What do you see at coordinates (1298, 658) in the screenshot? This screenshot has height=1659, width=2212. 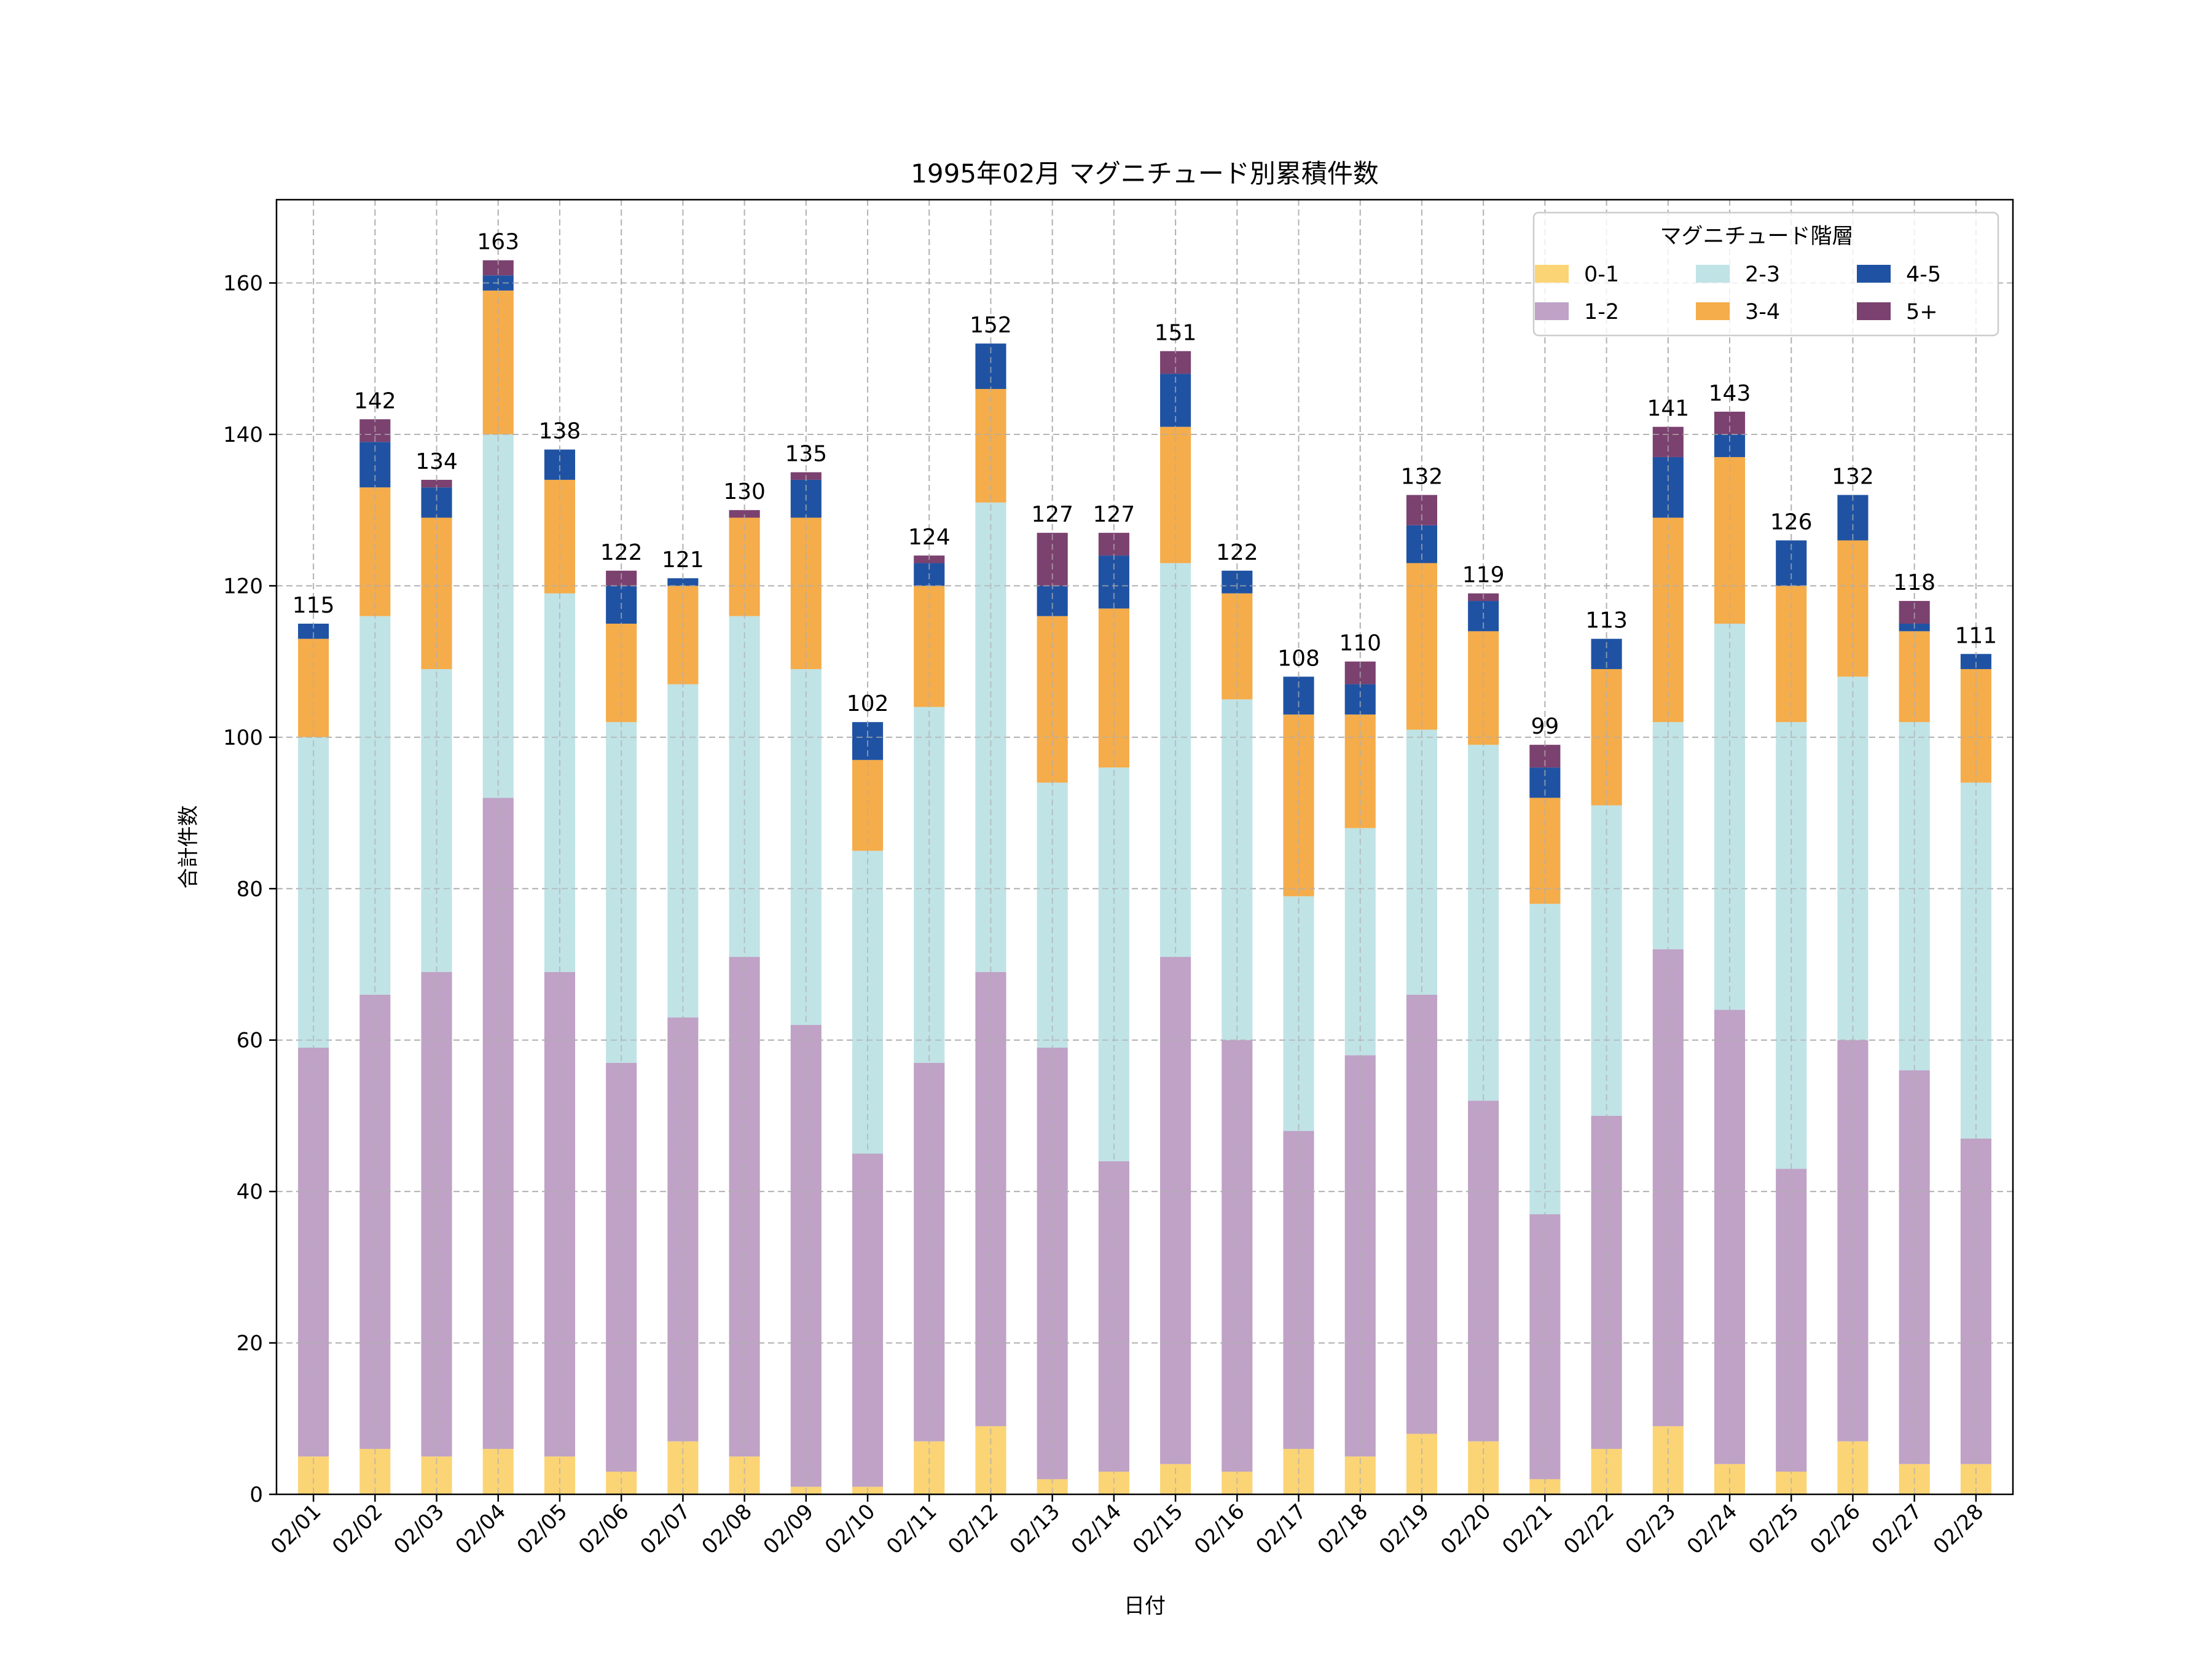 I see `total-label: 108` at bounding box center [1298, 658].